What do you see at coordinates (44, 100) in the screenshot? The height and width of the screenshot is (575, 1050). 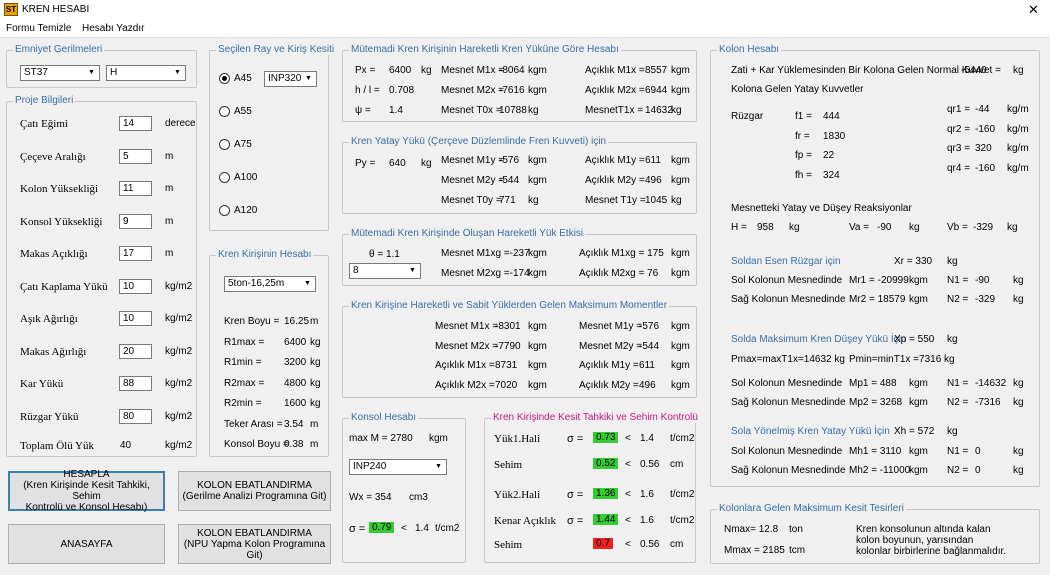 I see `proje-title: Proje Bilgileri` at bounding box center [44, 100].